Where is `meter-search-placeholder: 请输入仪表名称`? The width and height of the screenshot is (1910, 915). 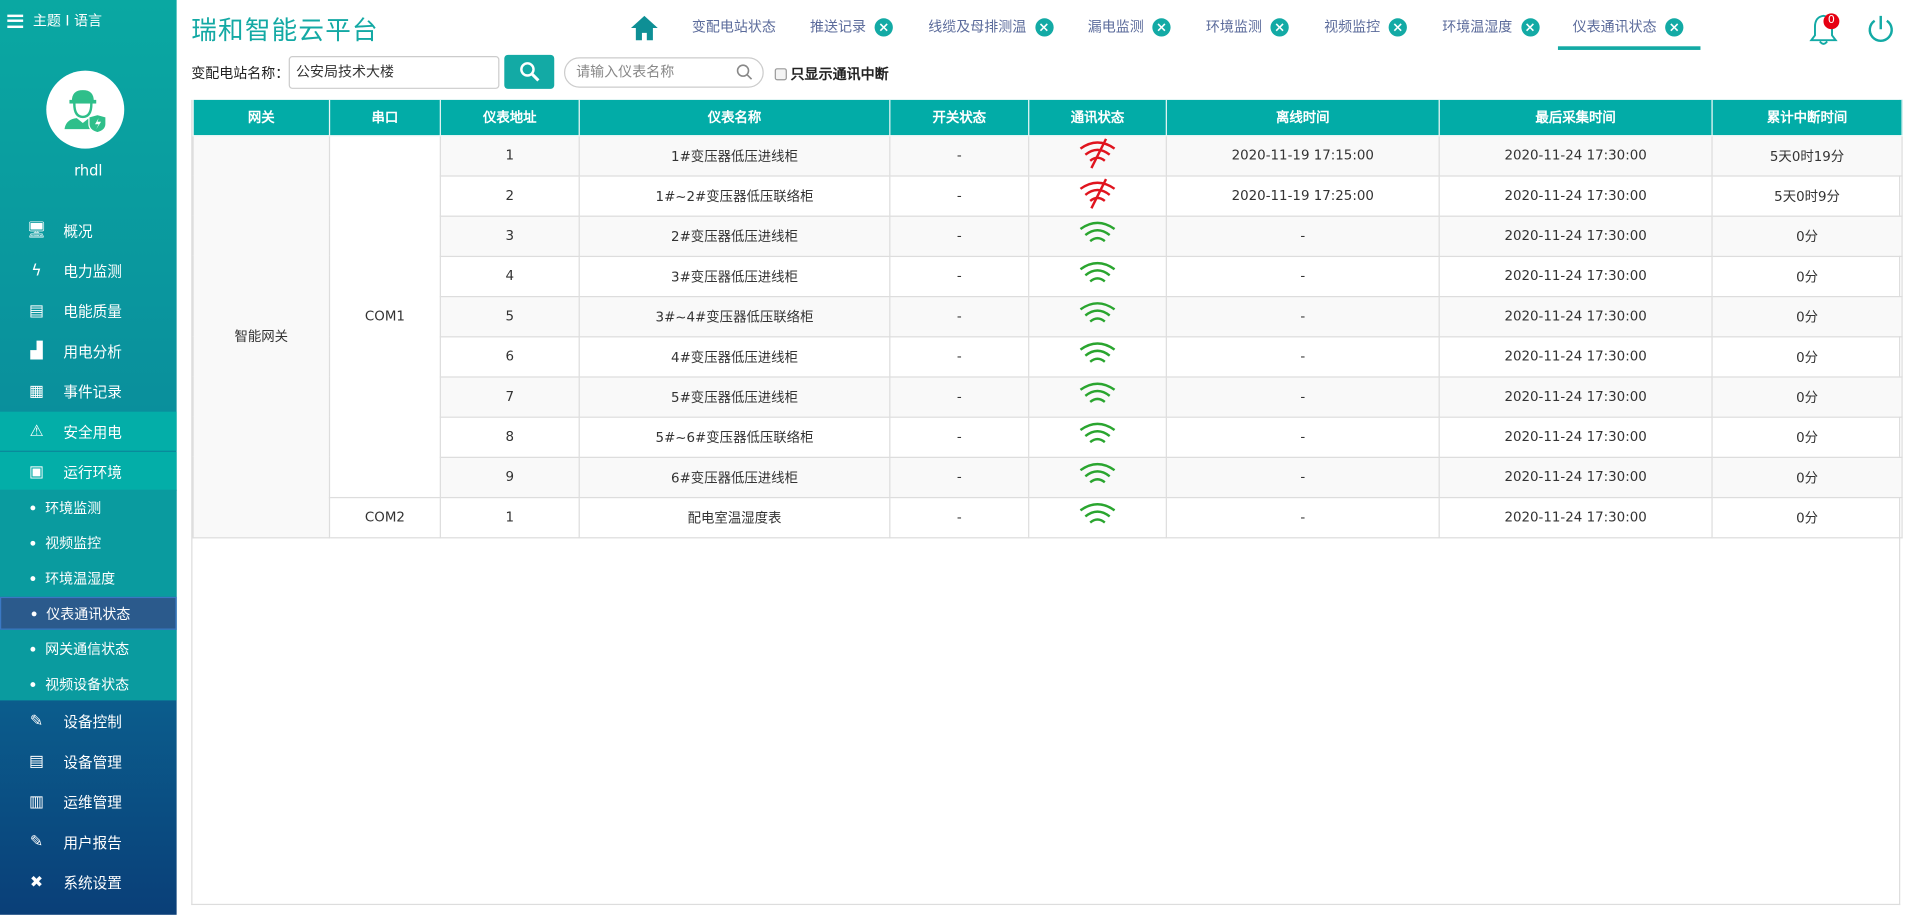 meter-search-placeholder: 请输入仪表名称 is located at coordinates (625, 72).